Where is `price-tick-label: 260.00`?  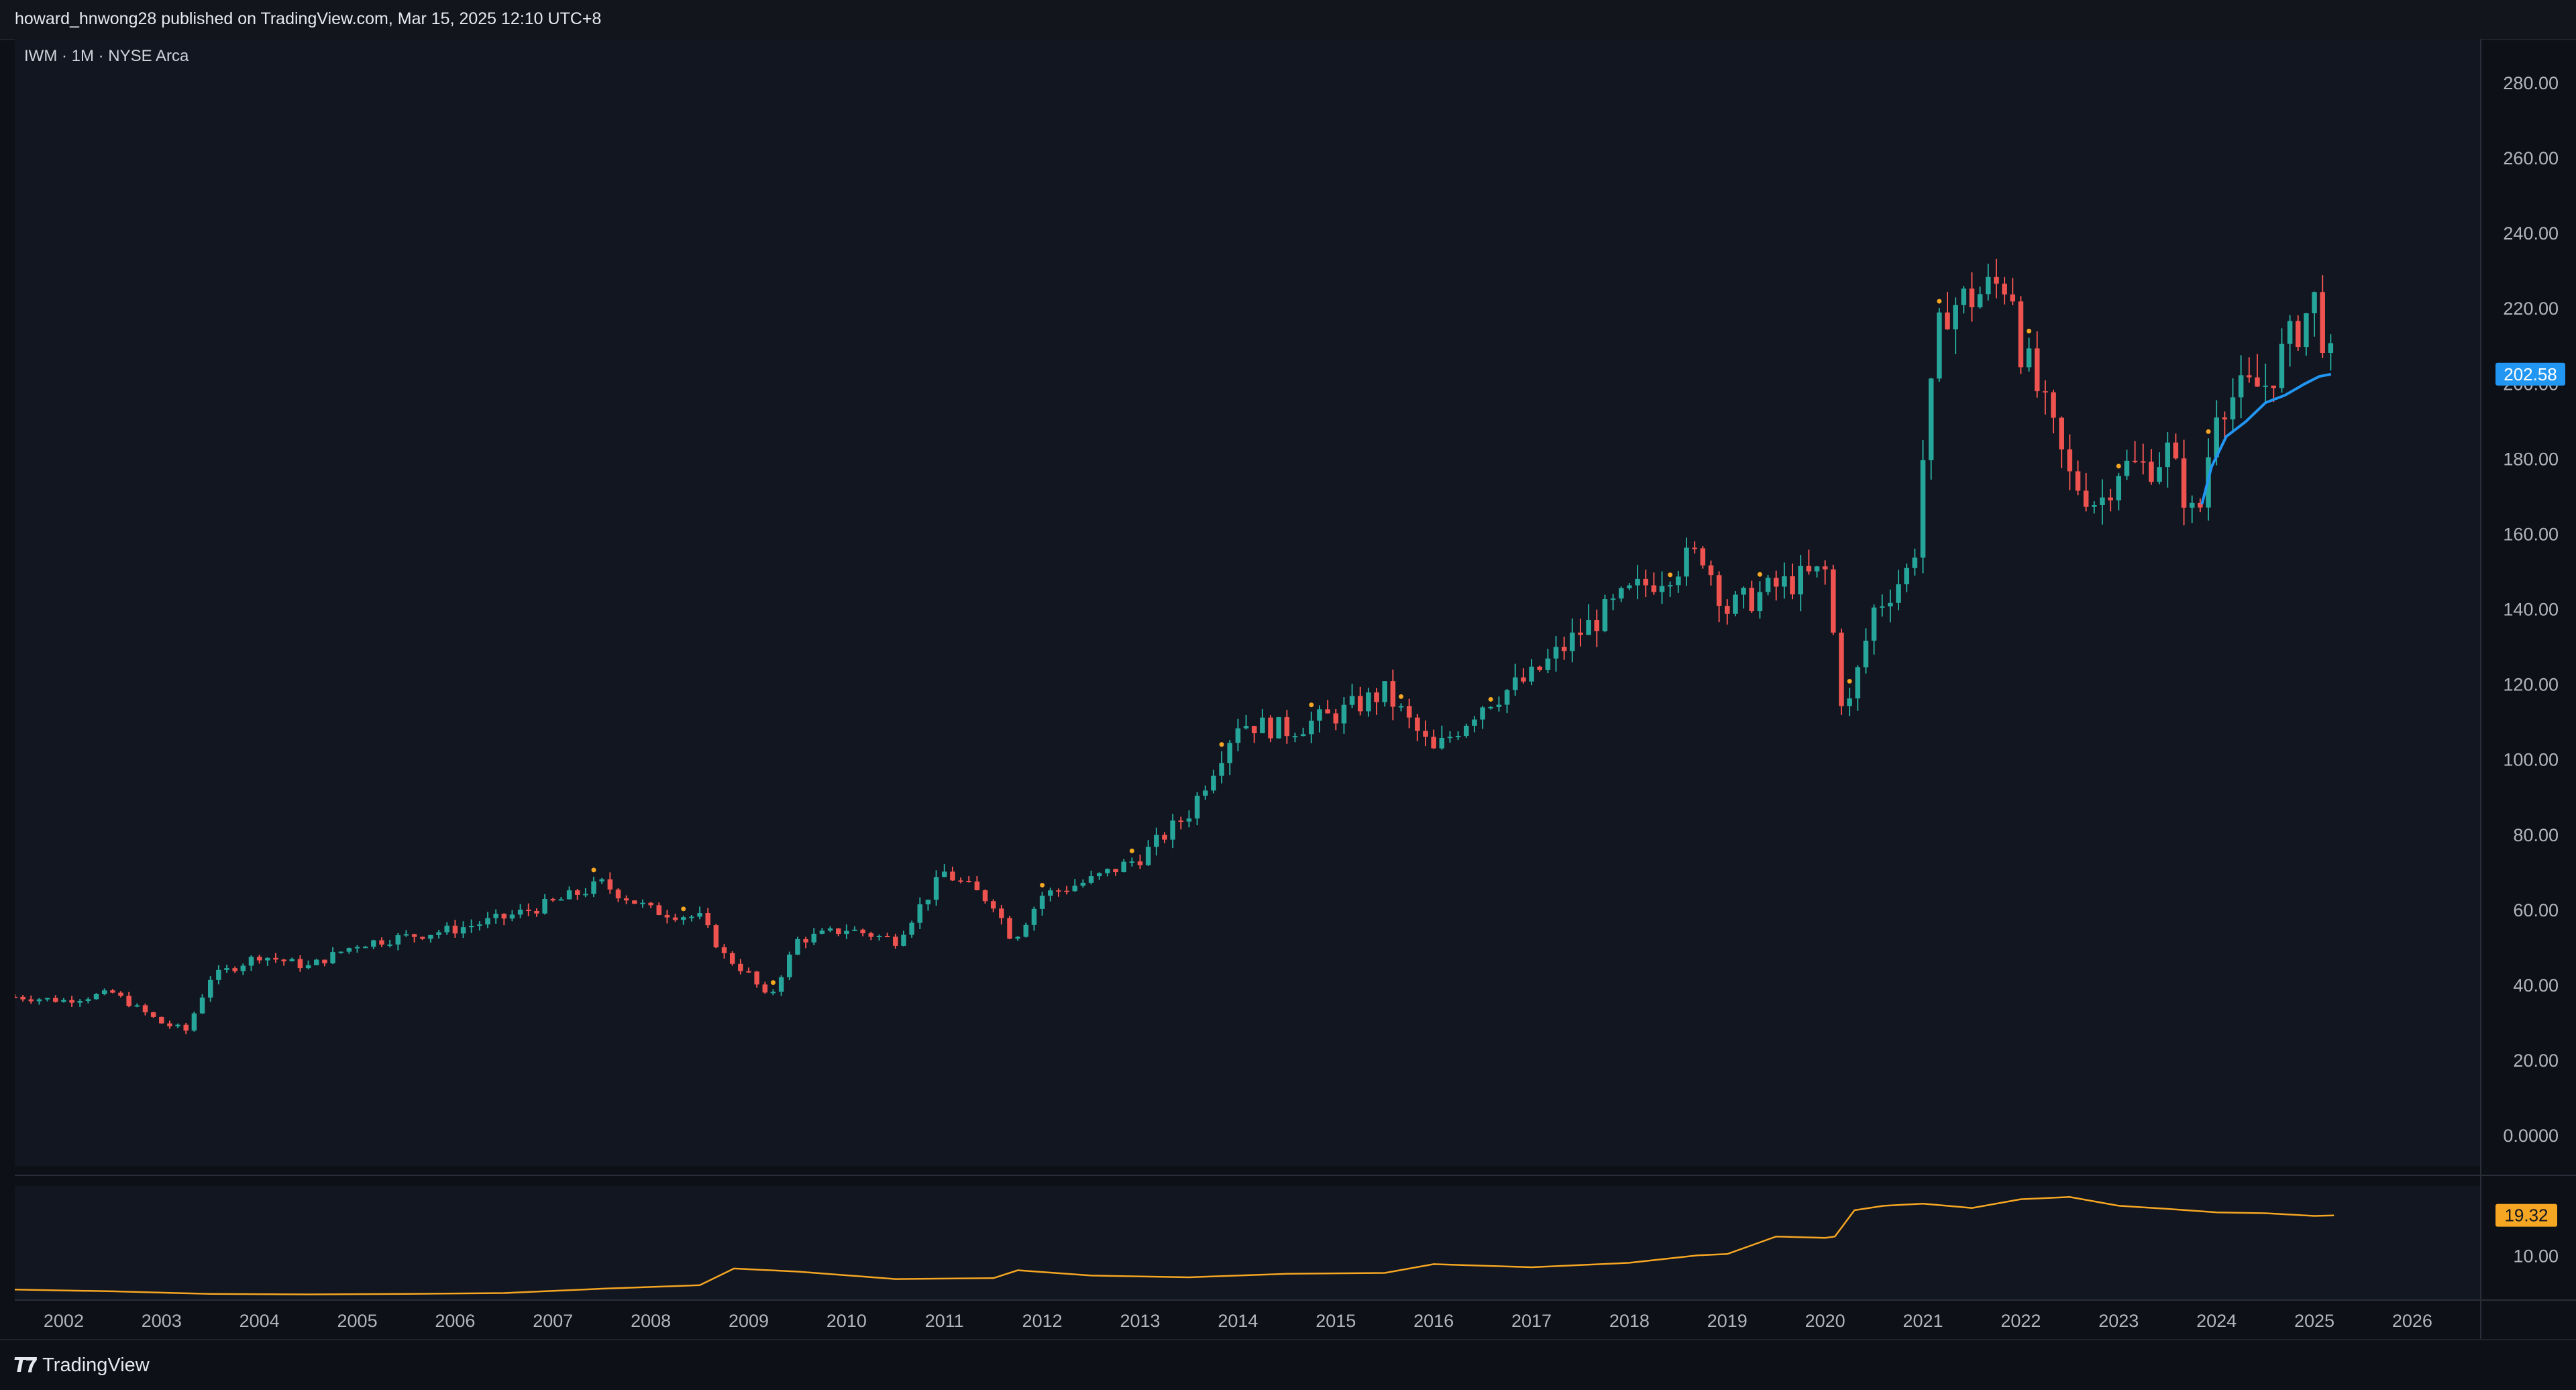
price-tick-label: 260.00 is located at coordinates (2531, 158).